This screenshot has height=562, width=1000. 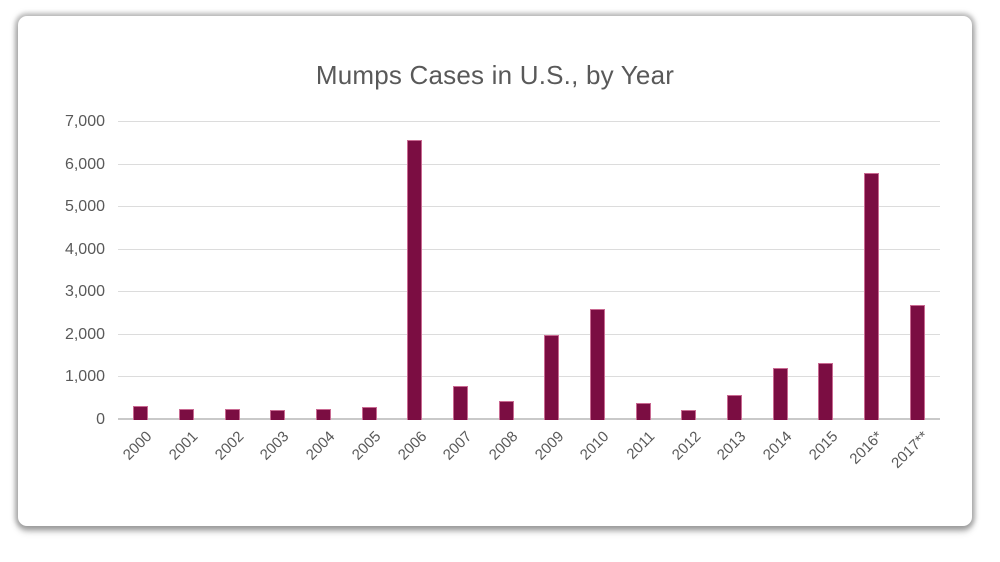 What do you see at coordinates (186, 414) in the screenshot?
I see `bar-2001` at bounding box center [186, 414].